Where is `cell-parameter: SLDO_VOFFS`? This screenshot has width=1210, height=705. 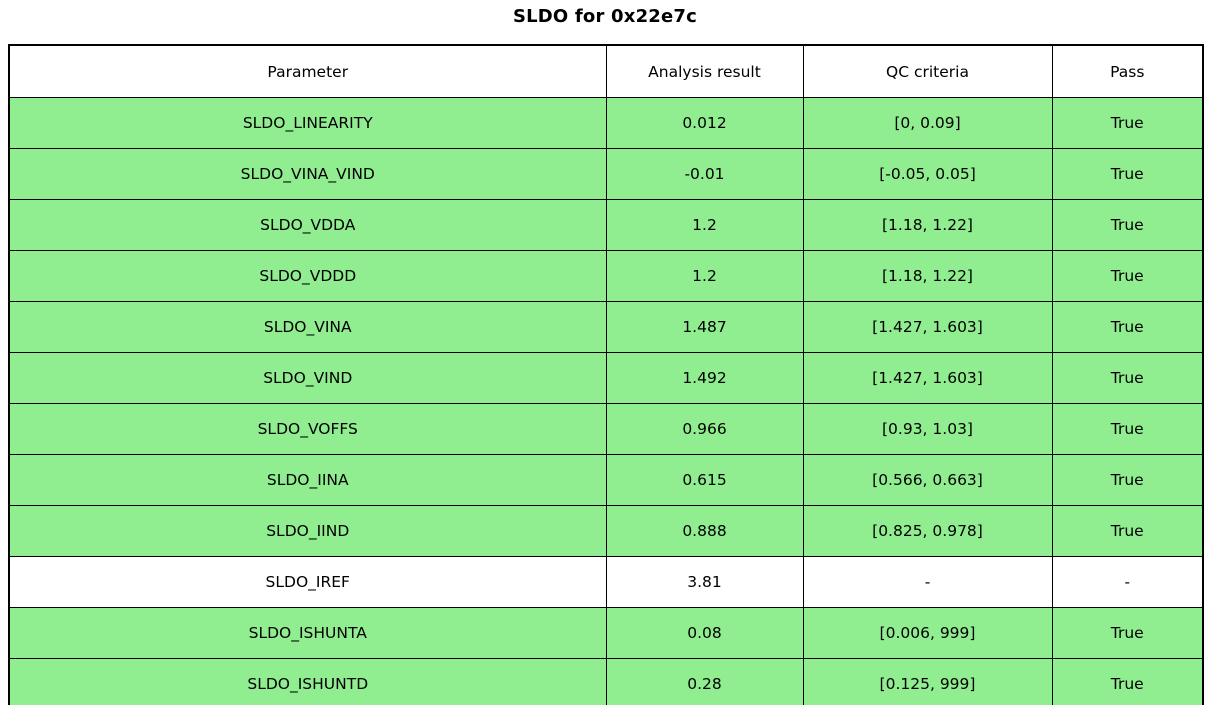 cell-parameter: SLDO_VOFFS is located at coordinates (307, 429).